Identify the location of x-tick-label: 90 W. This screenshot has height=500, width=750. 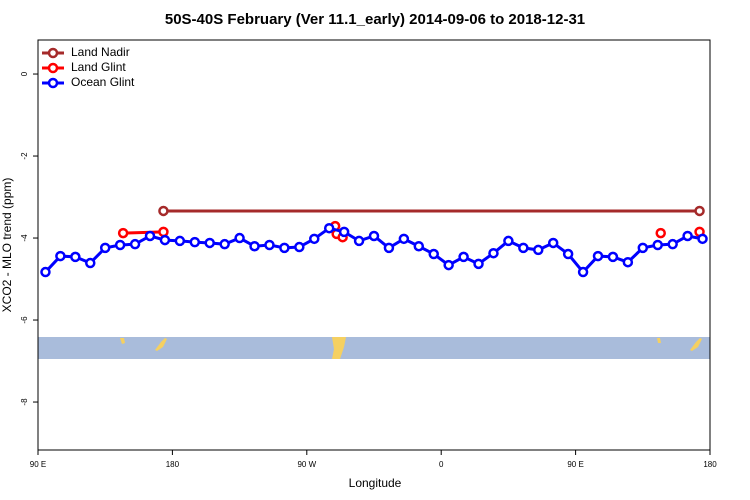
(306, 464).